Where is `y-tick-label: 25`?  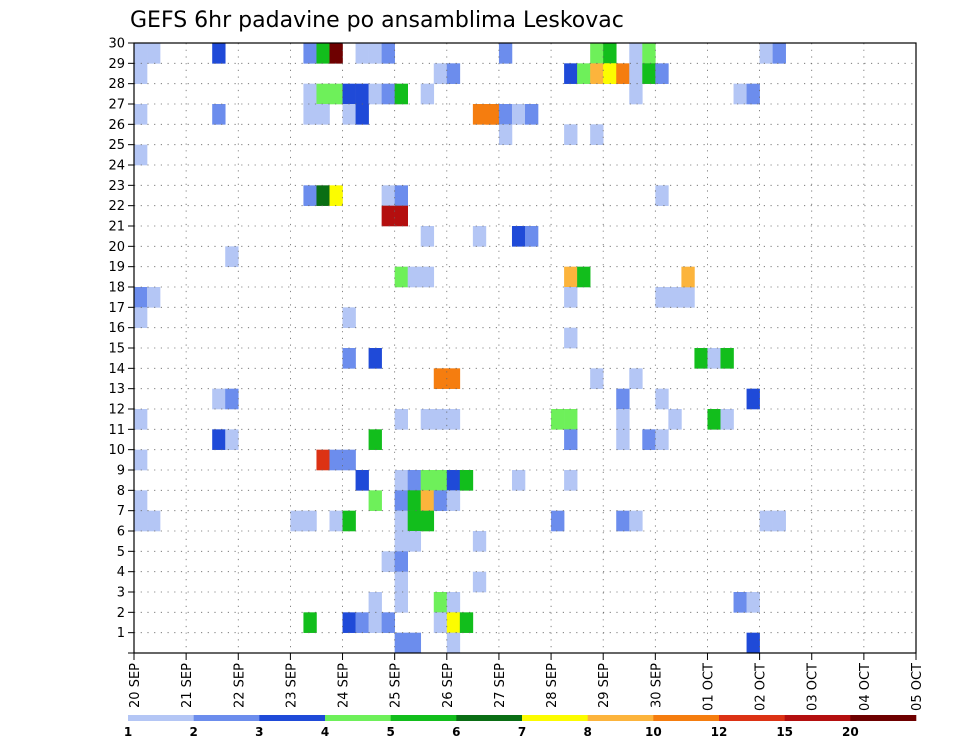
y-tick-label: 25 is located at coordinates (116, 145).